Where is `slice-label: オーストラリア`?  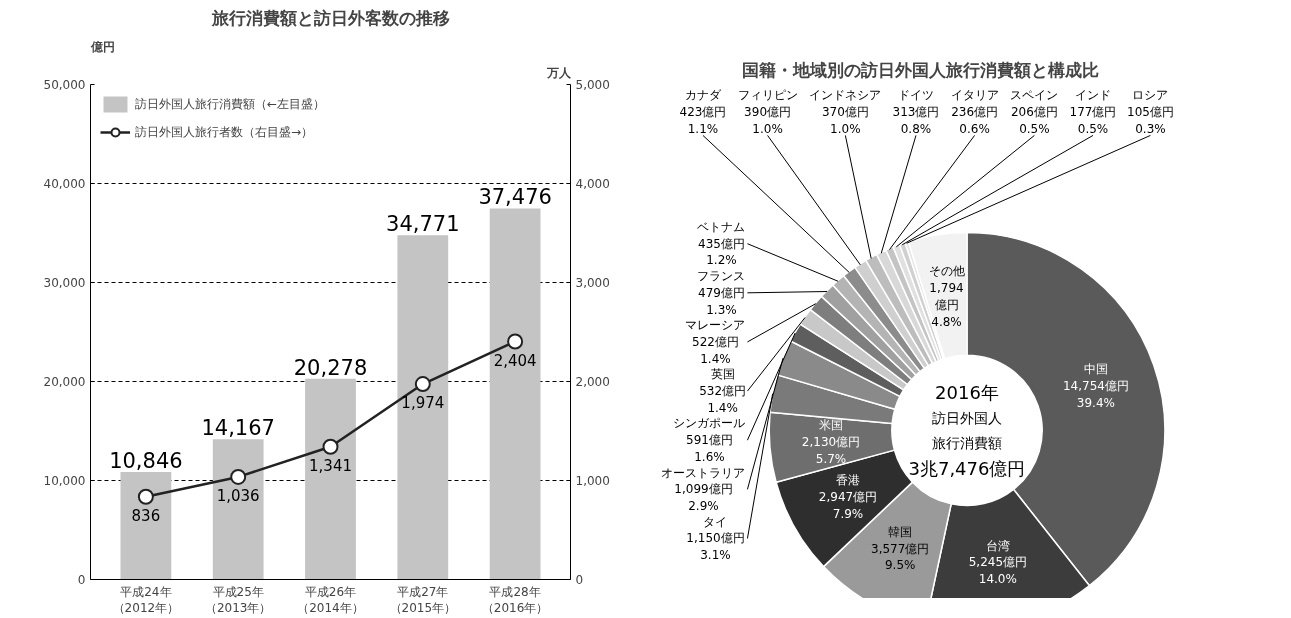
slice-label: オーストラリア is located at coordinates (703, 472).